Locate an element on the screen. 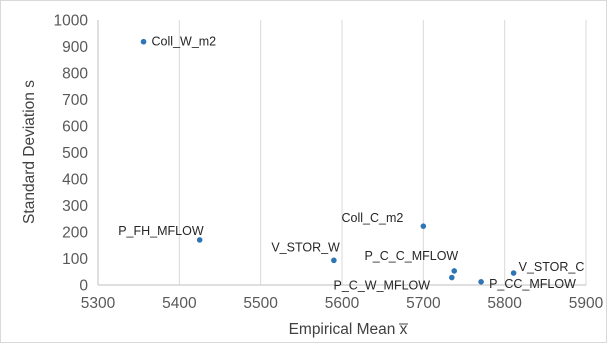 The width and height of the screenshot is (610, 345). y-axis-title: Standard Deviation s is located at coordinates (29, 152).